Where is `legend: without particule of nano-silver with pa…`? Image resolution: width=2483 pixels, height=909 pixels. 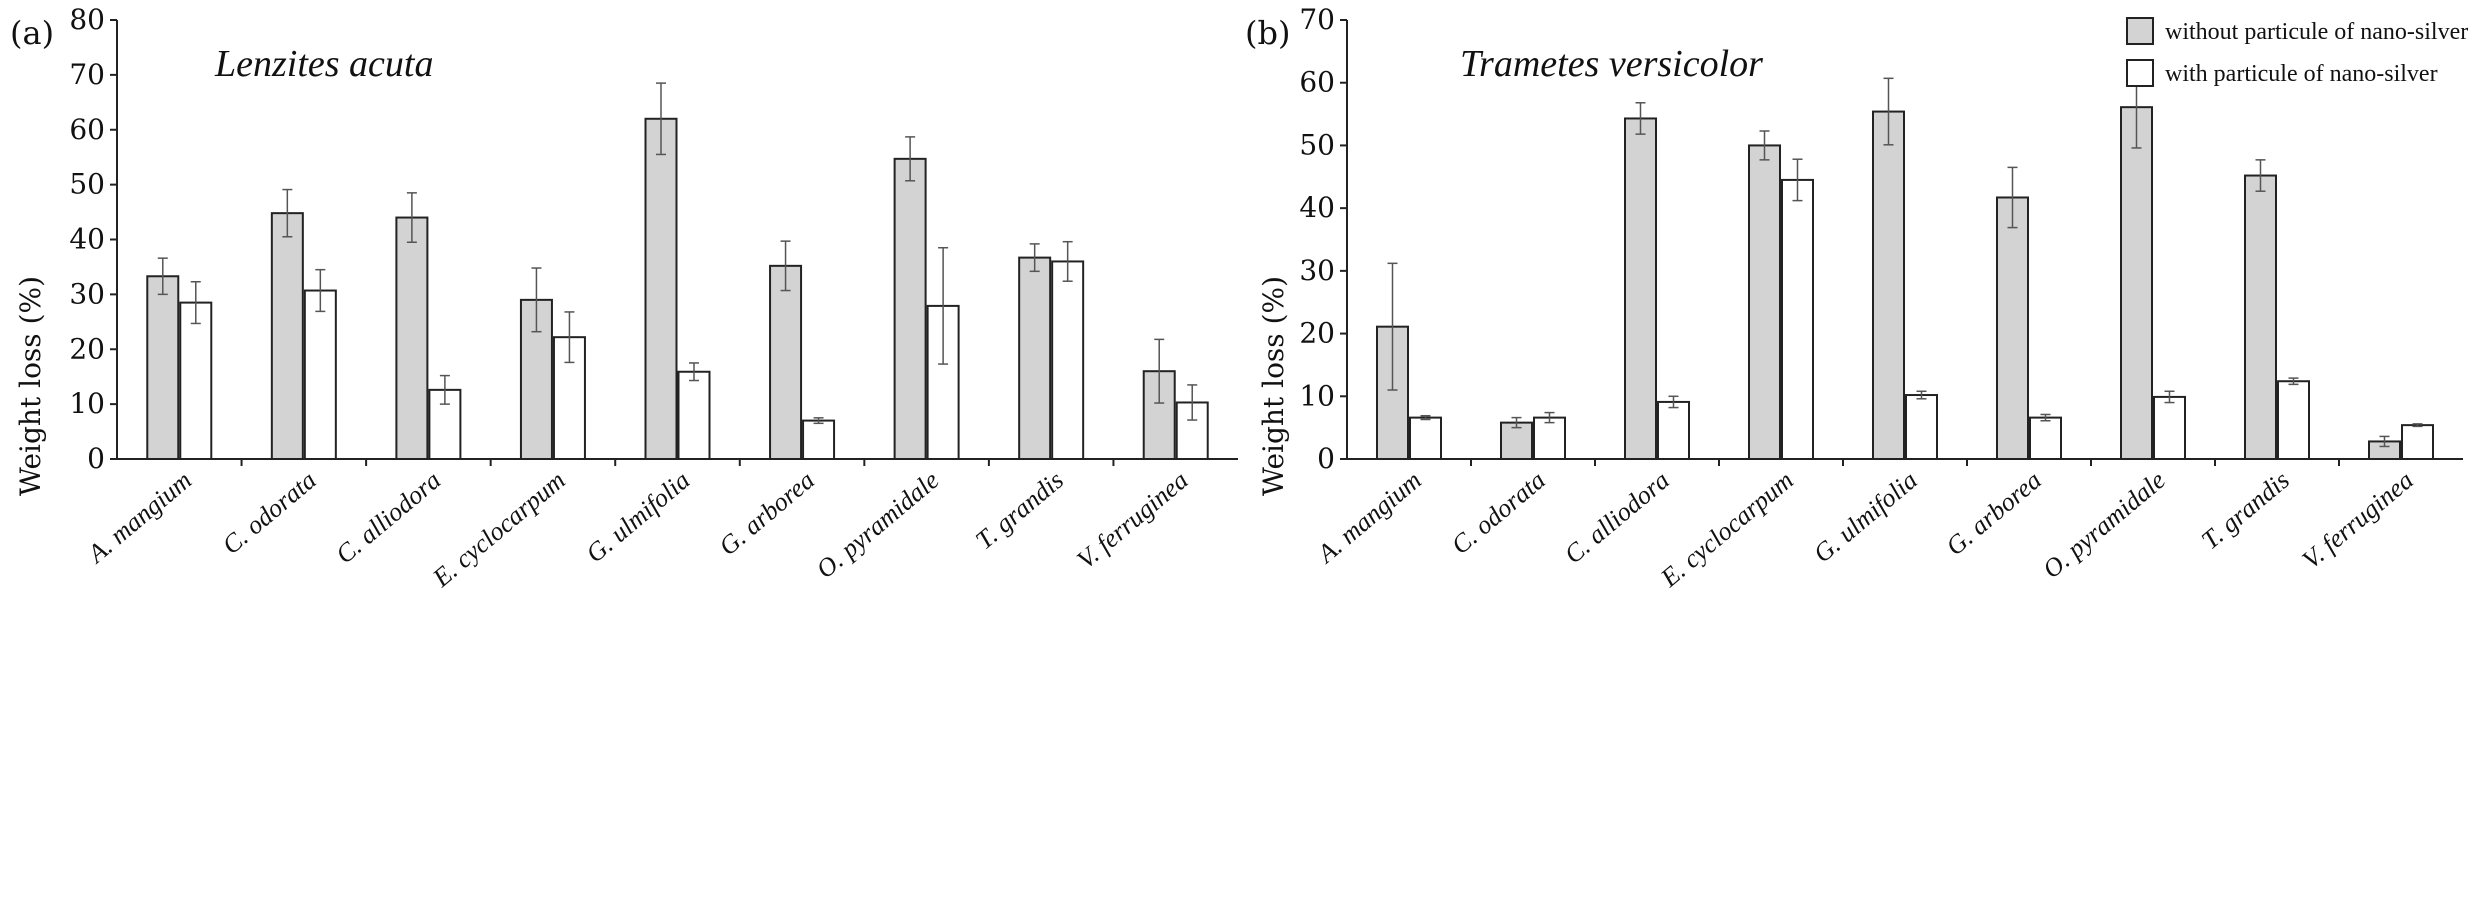
legend: without particule of nano-silver with pa… is located at coordinates (2297, 52).